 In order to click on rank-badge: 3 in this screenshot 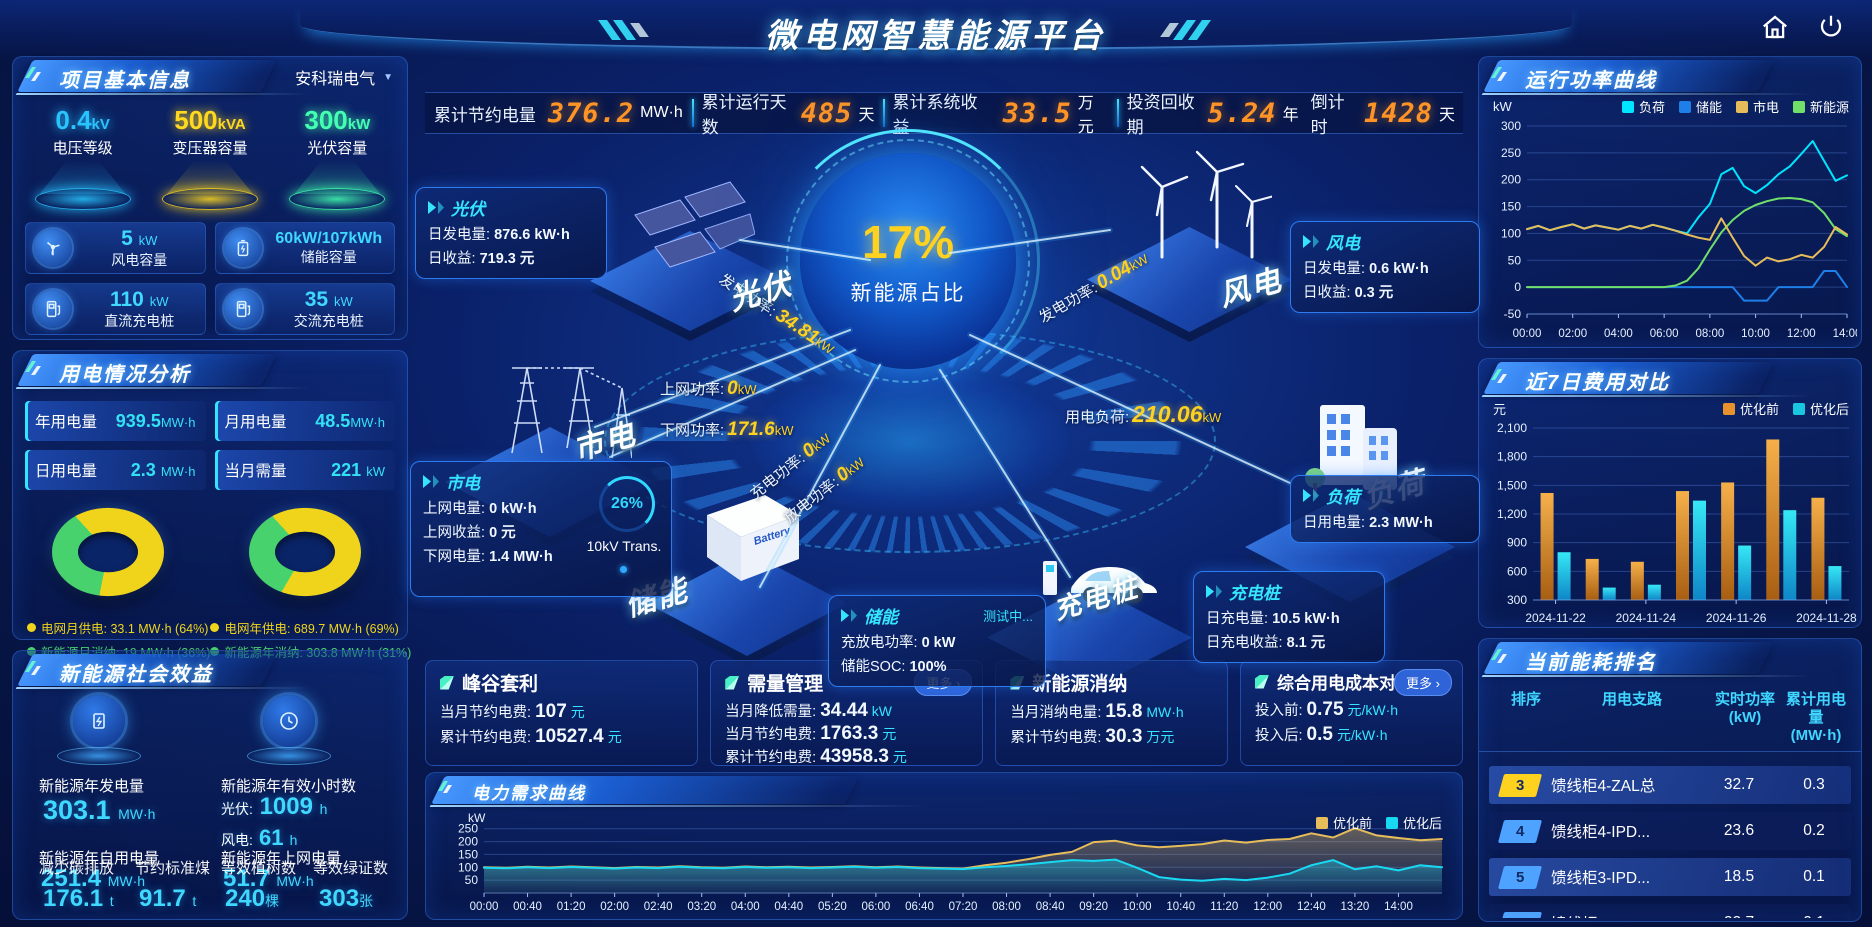, I will do `click(1520, 785)`.